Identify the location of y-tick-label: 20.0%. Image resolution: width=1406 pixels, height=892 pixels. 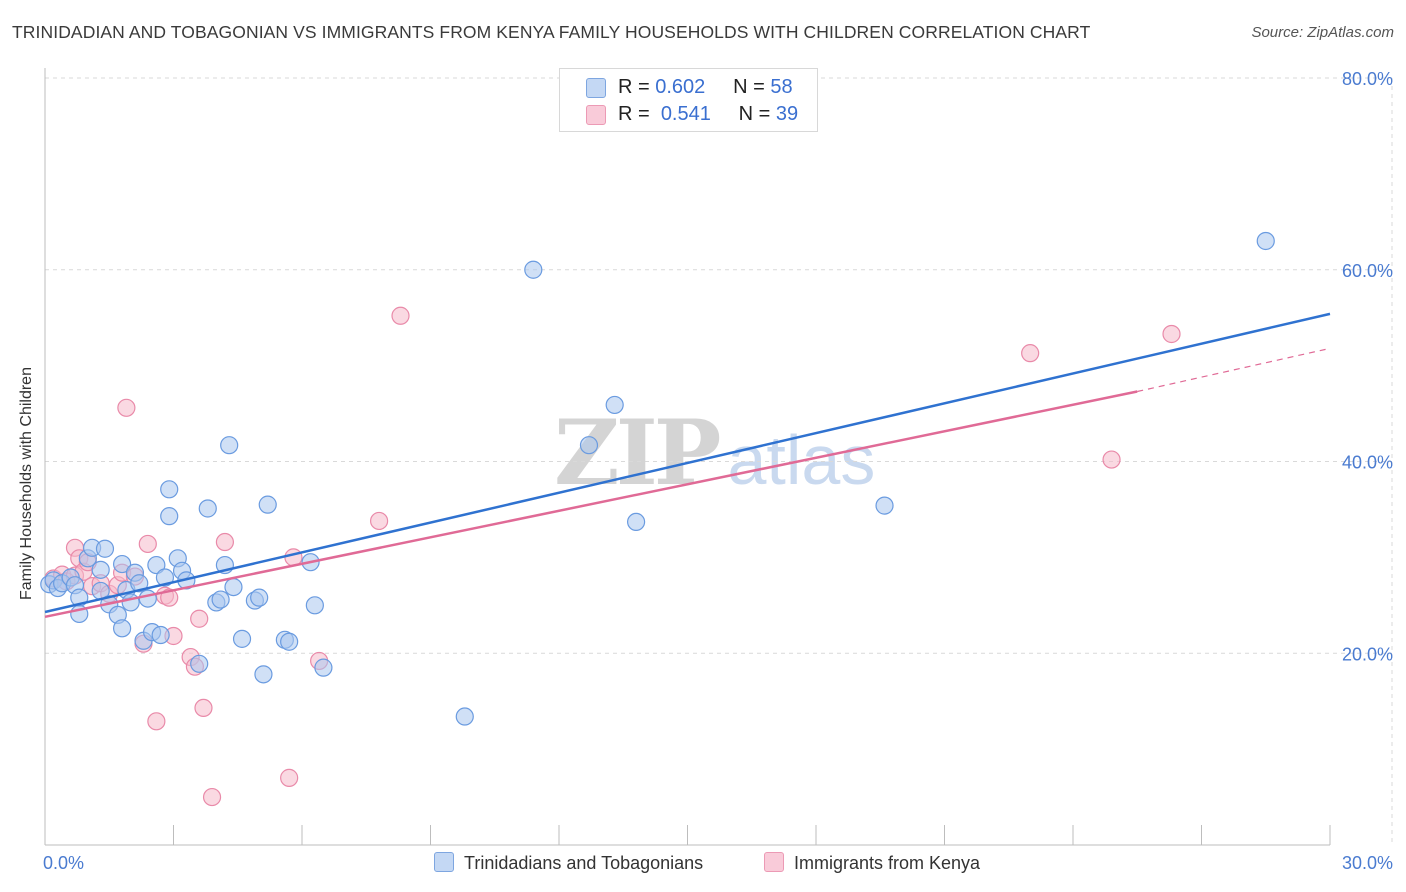
(1367, 654).